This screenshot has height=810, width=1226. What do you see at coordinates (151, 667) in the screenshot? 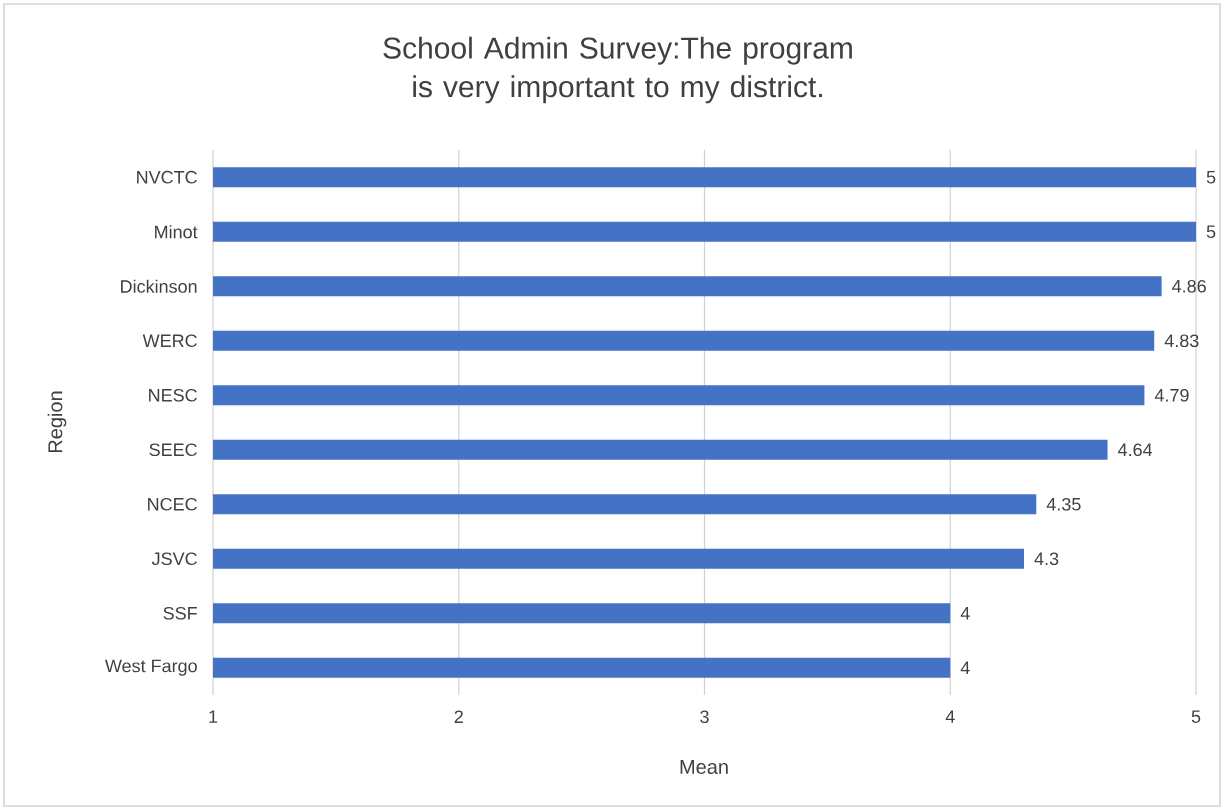
I see `y-tick-label: West Fargo` at bounding box center [151, 667].